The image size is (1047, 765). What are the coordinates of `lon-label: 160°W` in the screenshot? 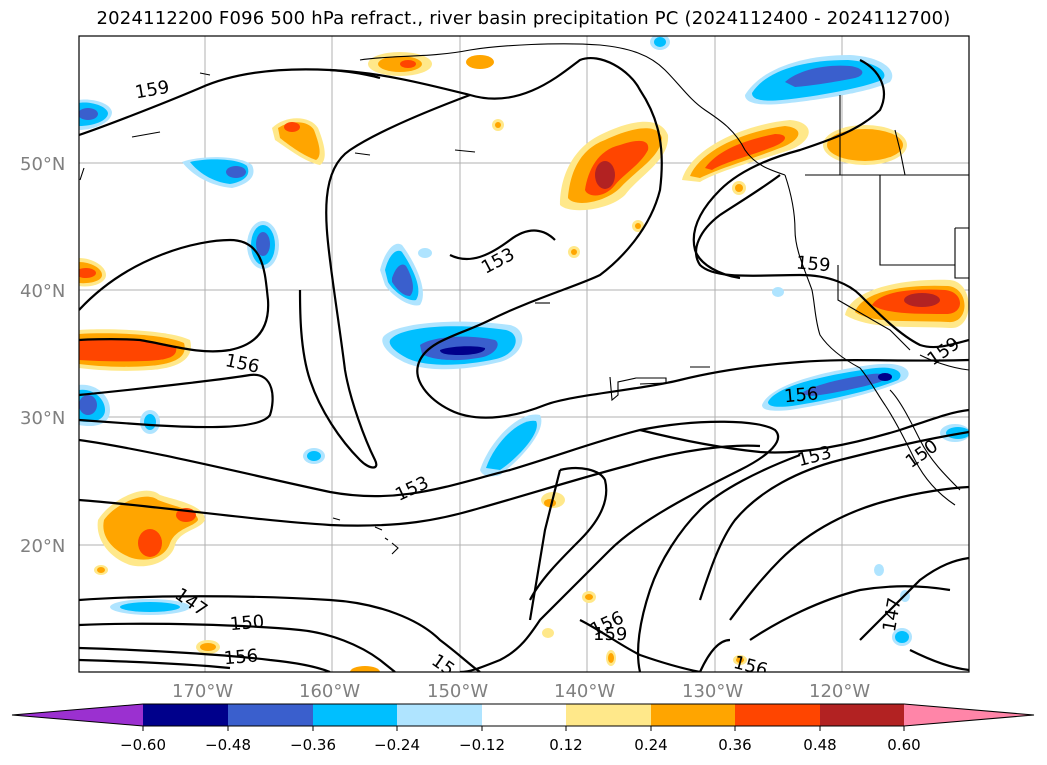 It's located at (329, 691).